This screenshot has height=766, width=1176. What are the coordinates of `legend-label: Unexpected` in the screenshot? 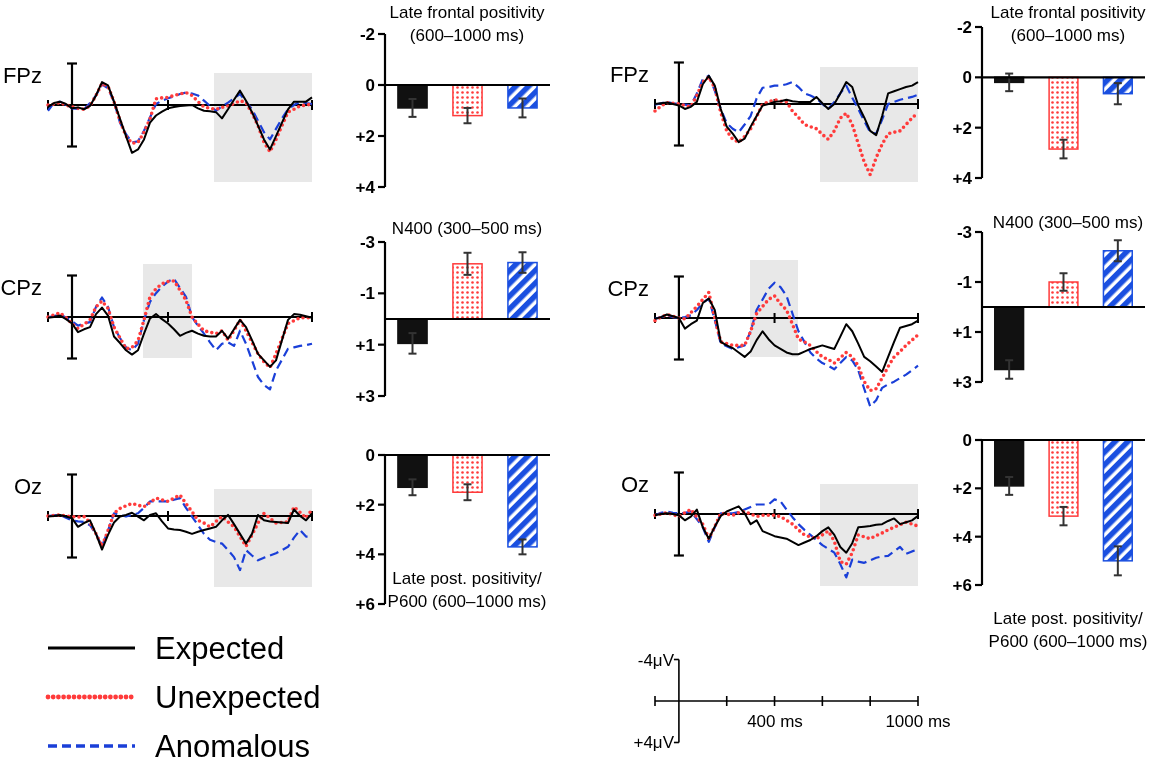 It's located at (238, 697).